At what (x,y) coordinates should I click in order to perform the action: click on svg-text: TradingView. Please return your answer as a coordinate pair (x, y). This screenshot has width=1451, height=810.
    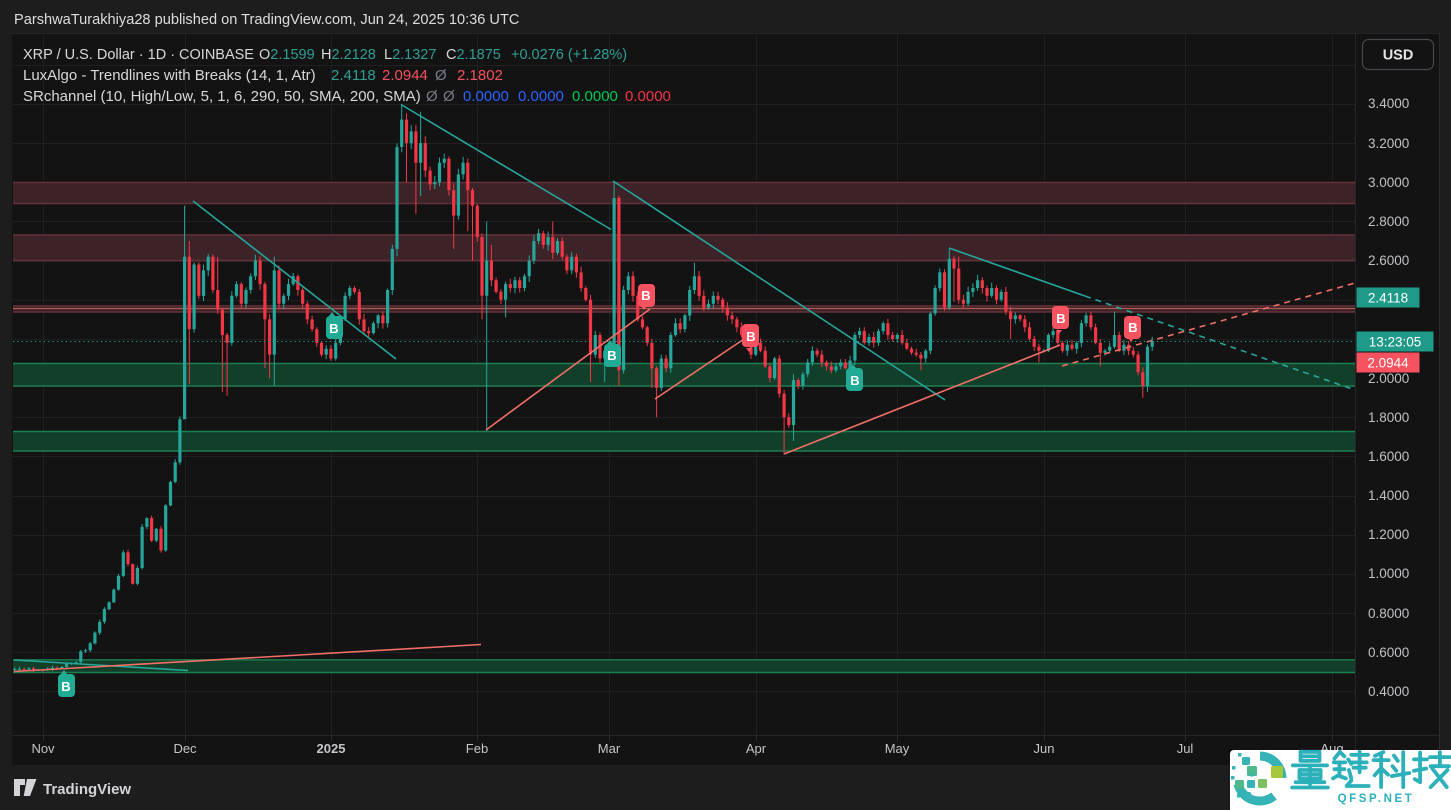
    Looking at the image, I should click on (87, 789).